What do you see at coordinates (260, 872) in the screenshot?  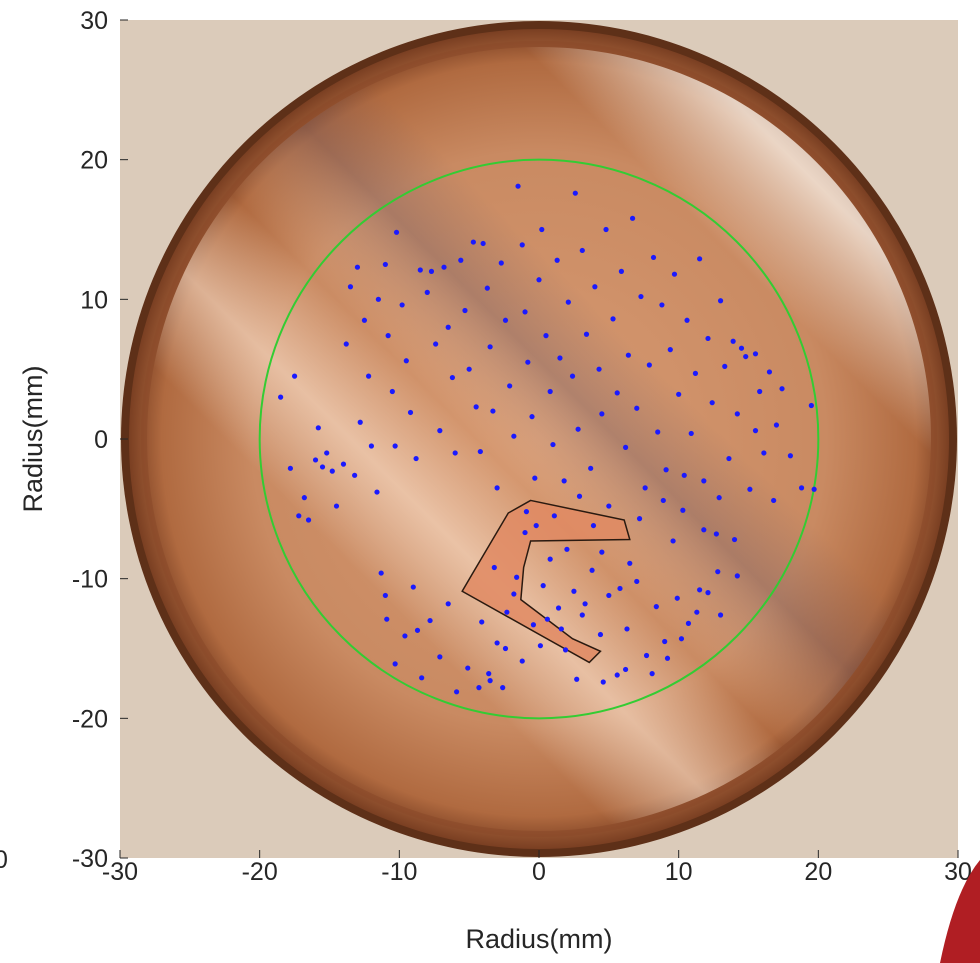 I see `x-tick-label: -20` at bounding box center [260, 872].